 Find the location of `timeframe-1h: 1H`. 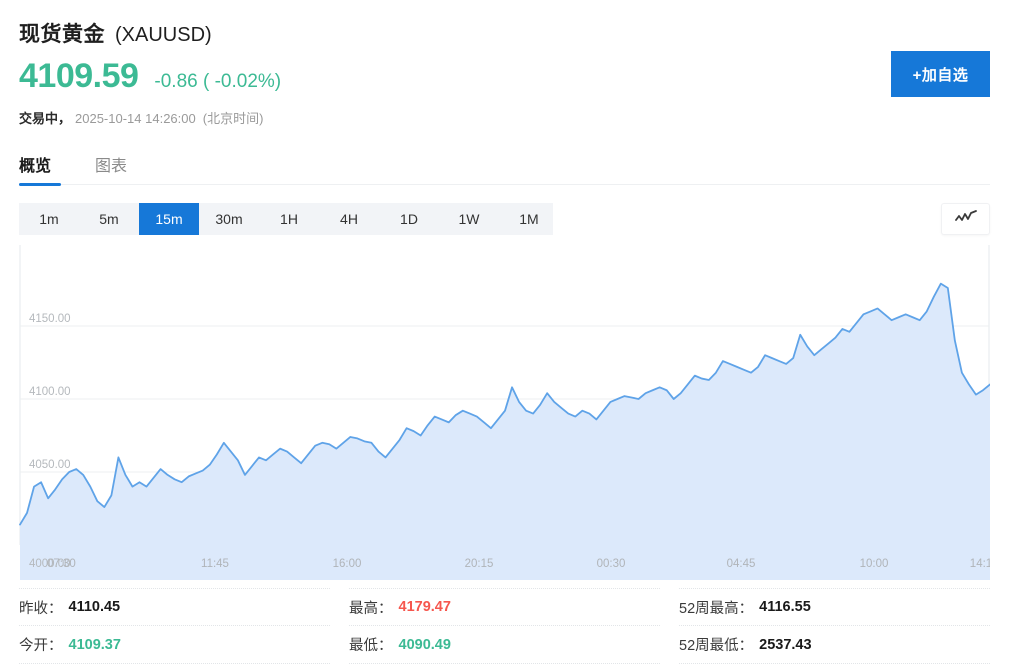

timeframe-1h: 1H is located at coordinates (289, 219).